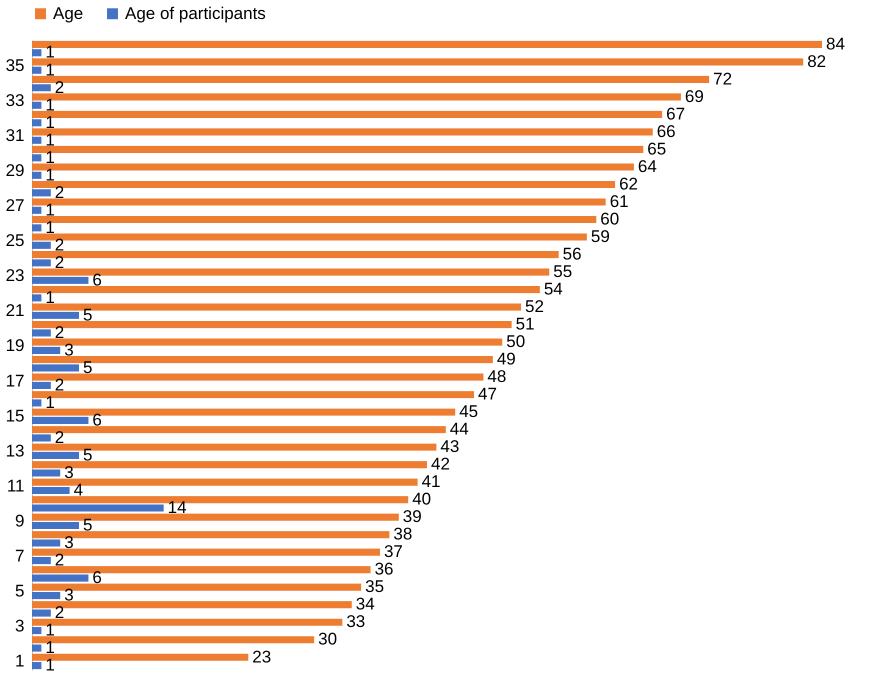 The height and width of the screenshot is (684, 880). I want to click on data-label: 39, so click(412, 516).